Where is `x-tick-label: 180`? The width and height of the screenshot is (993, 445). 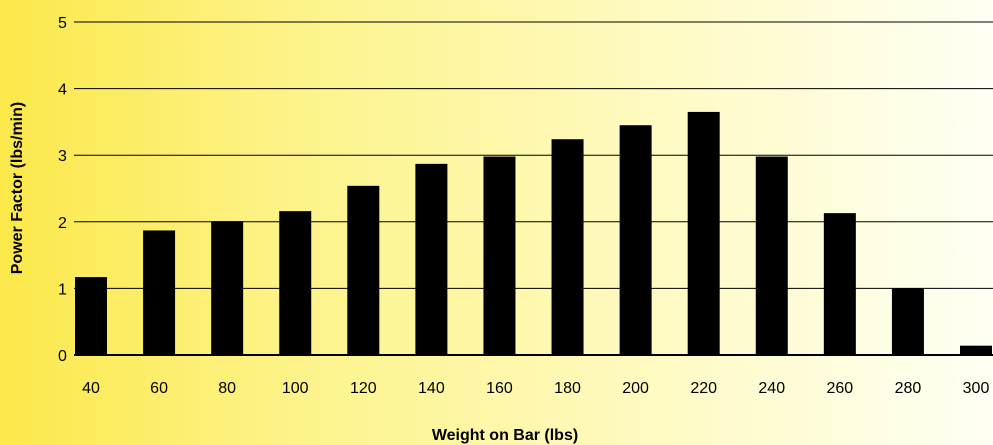 x-tick-label: 180 is located at coordinates (567, 388).